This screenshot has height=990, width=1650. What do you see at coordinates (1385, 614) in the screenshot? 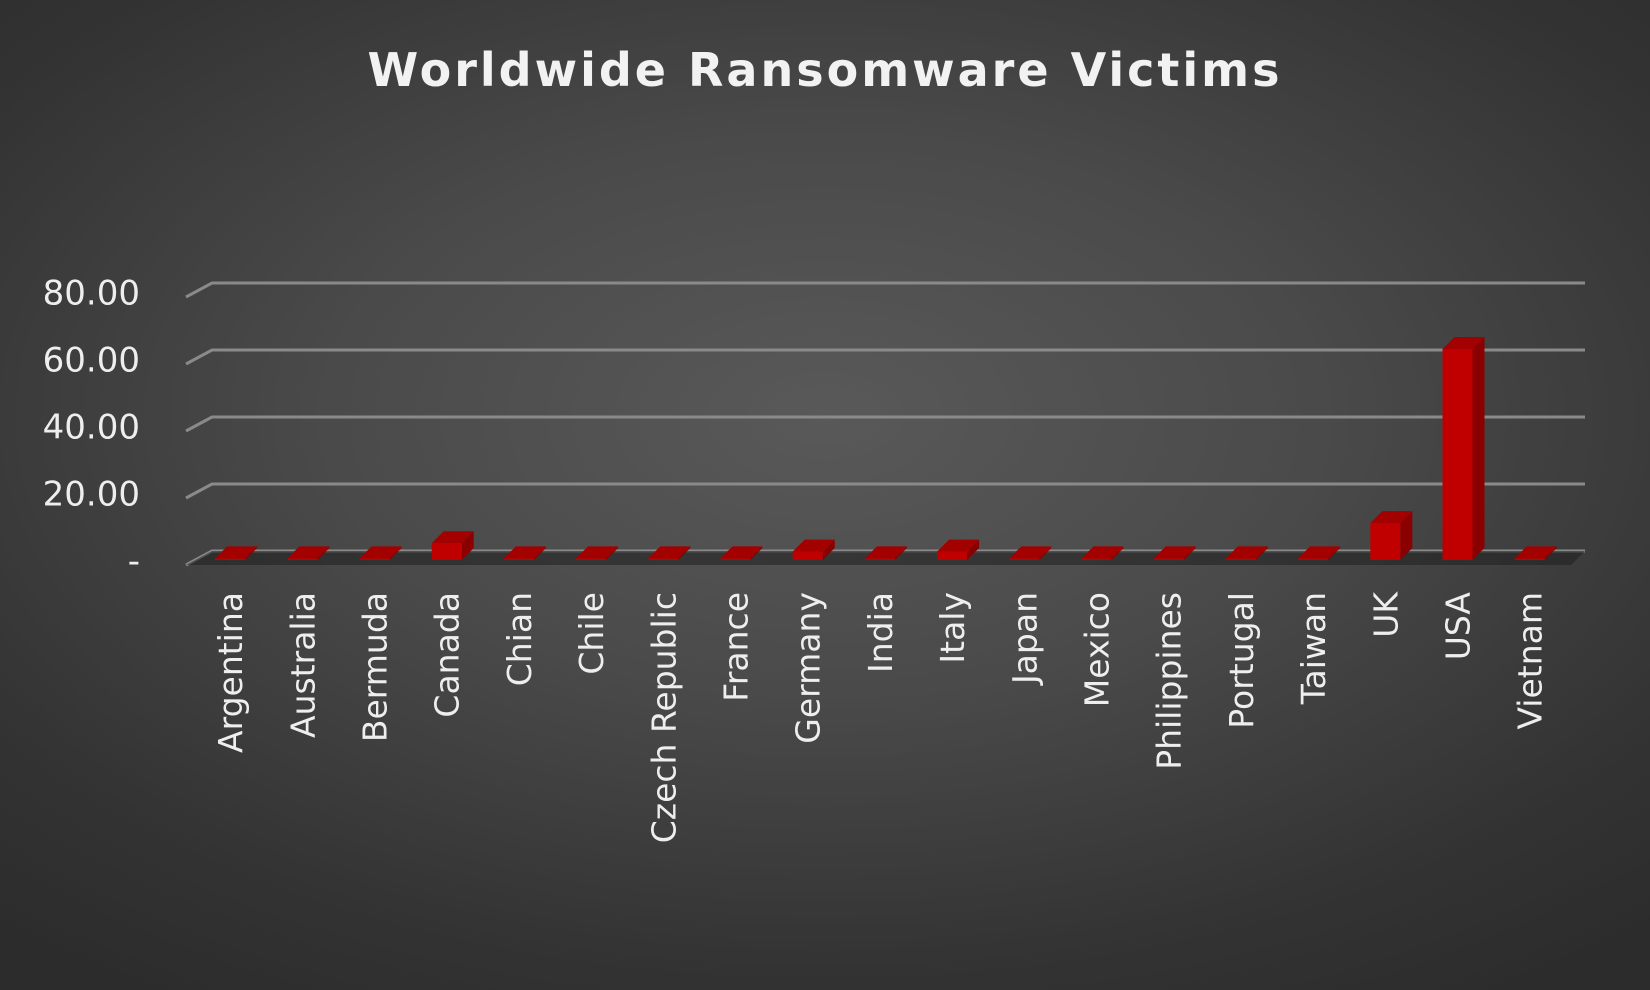
I see `x-tick-label-16: UK` at bounding box center [1385, 614].